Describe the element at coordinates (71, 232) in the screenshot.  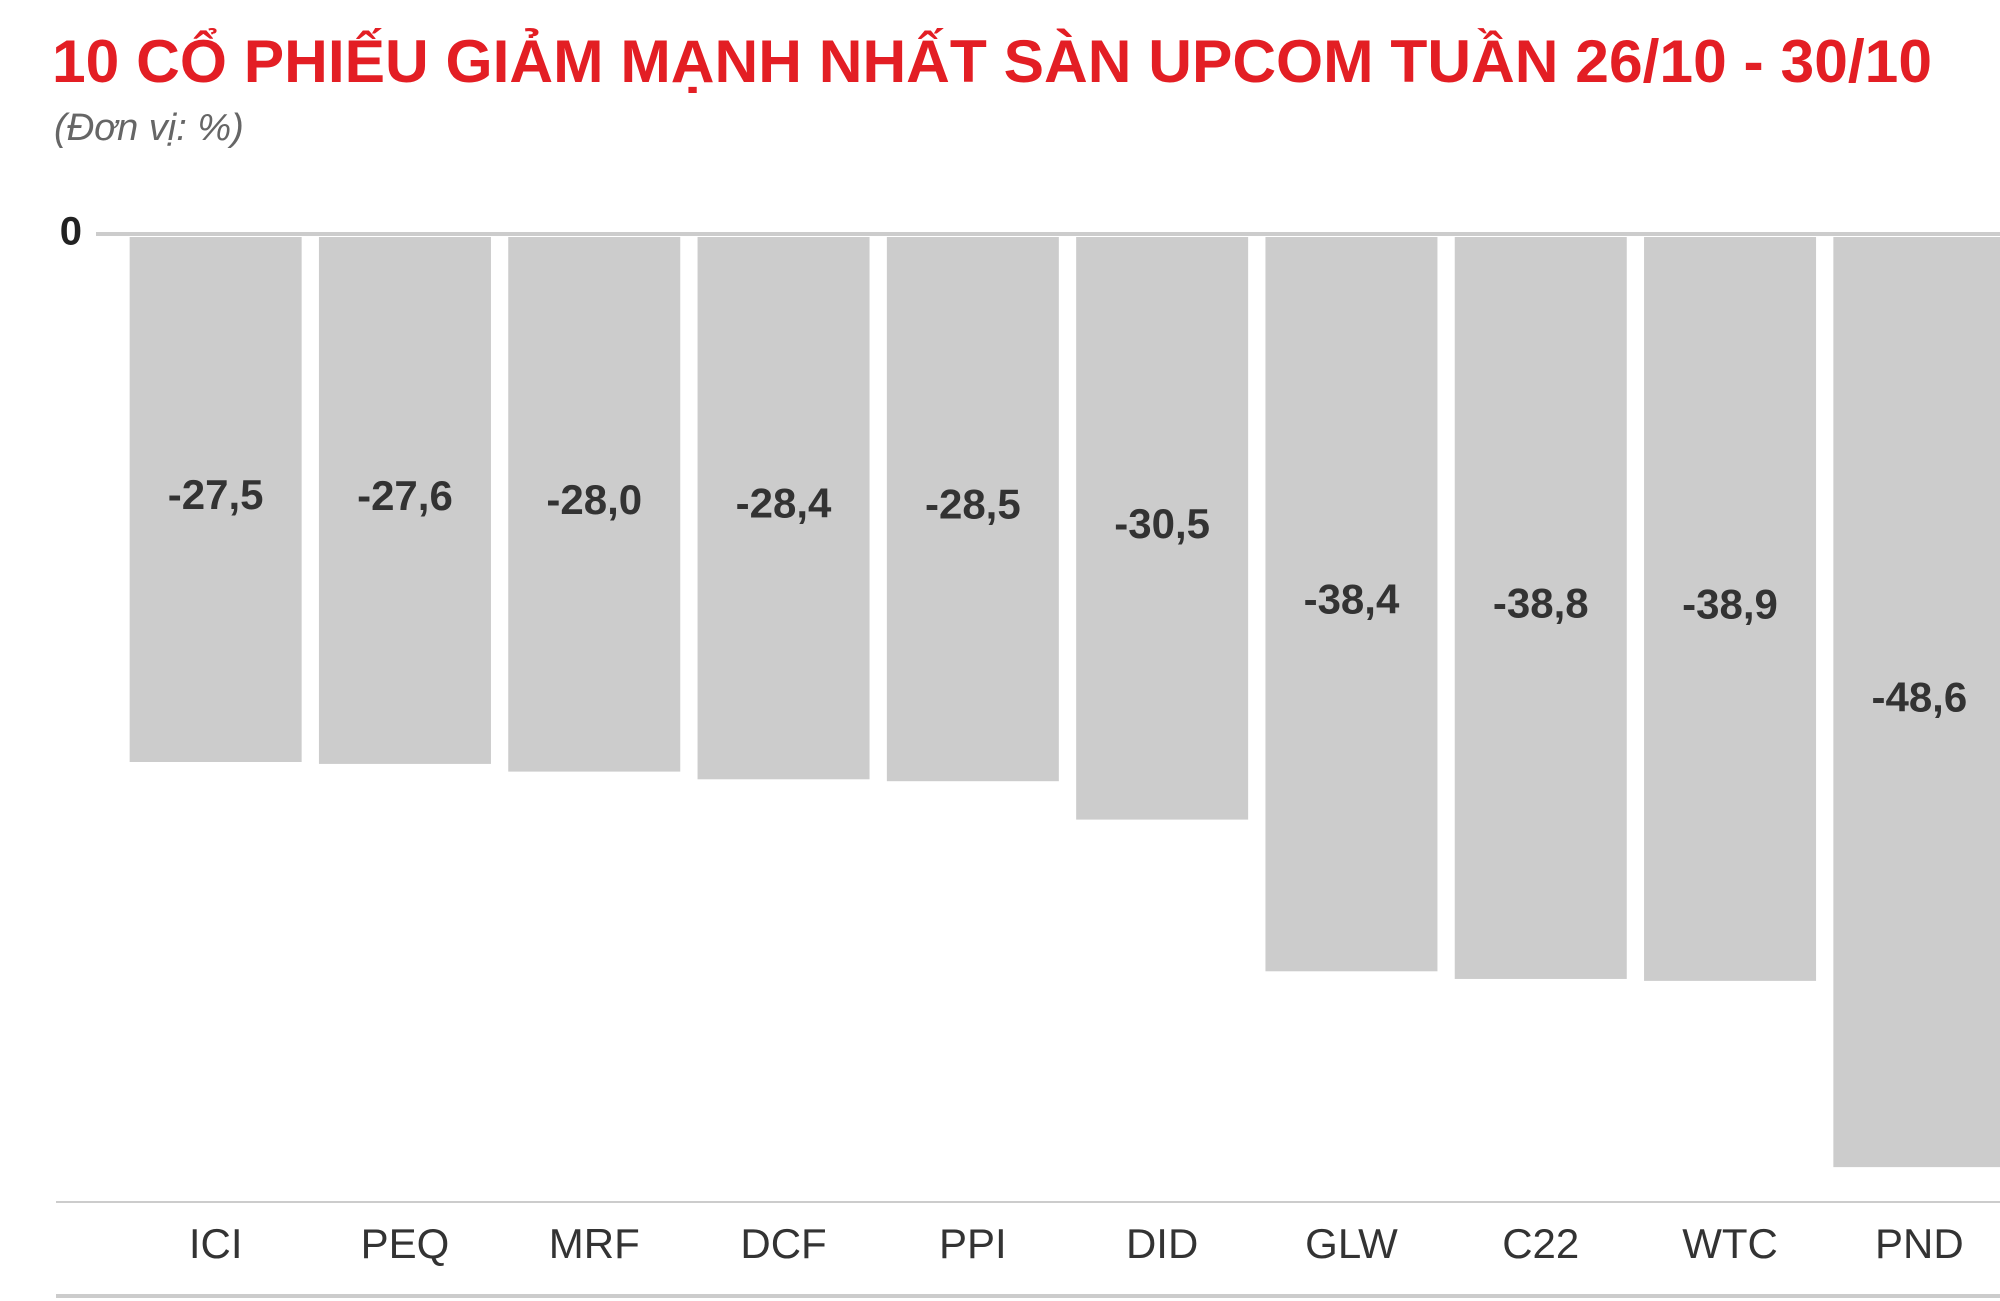
I see `y-tick-label: 0` at that location.